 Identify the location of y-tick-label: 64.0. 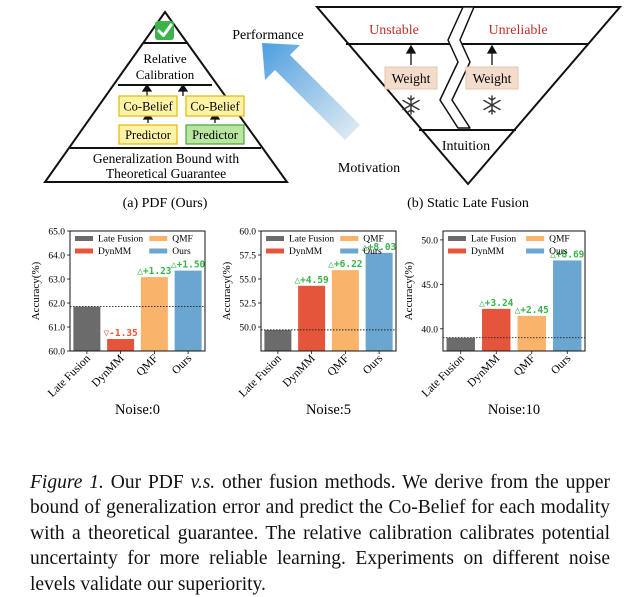
(56, 257).